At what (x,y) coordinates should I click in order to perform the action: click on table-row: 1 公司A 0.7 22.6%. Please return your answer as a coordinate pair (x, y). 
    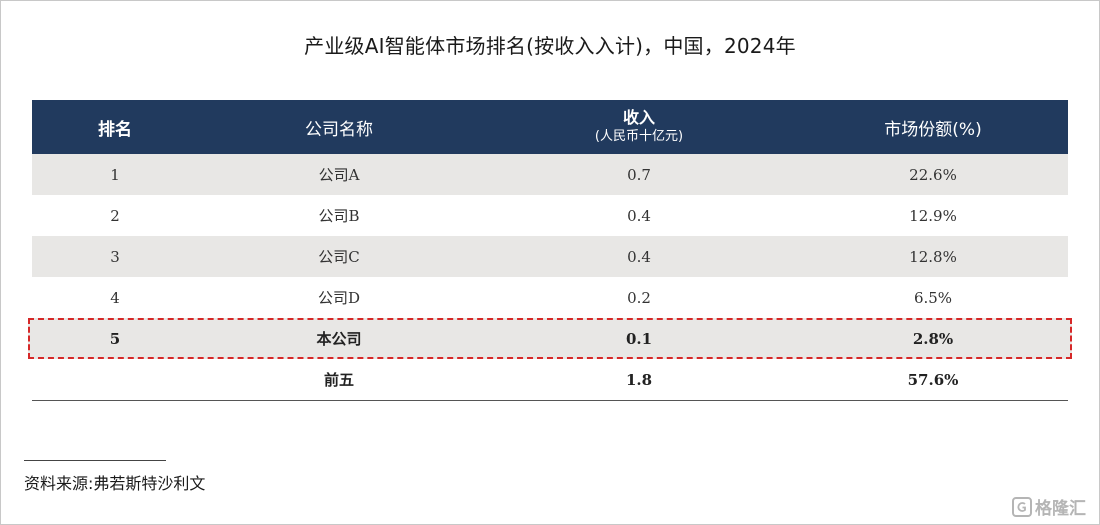
    Looking at the image, I should click on (550, 174).